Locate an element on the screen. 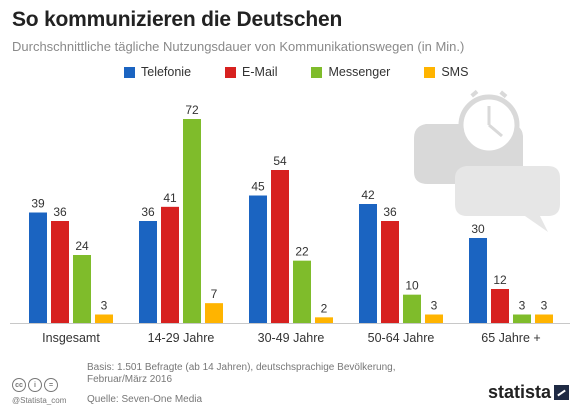 This screenshot has width=580, height=413. x-tick-label: 30-49 Jahre is located at coordinates (291, 338).